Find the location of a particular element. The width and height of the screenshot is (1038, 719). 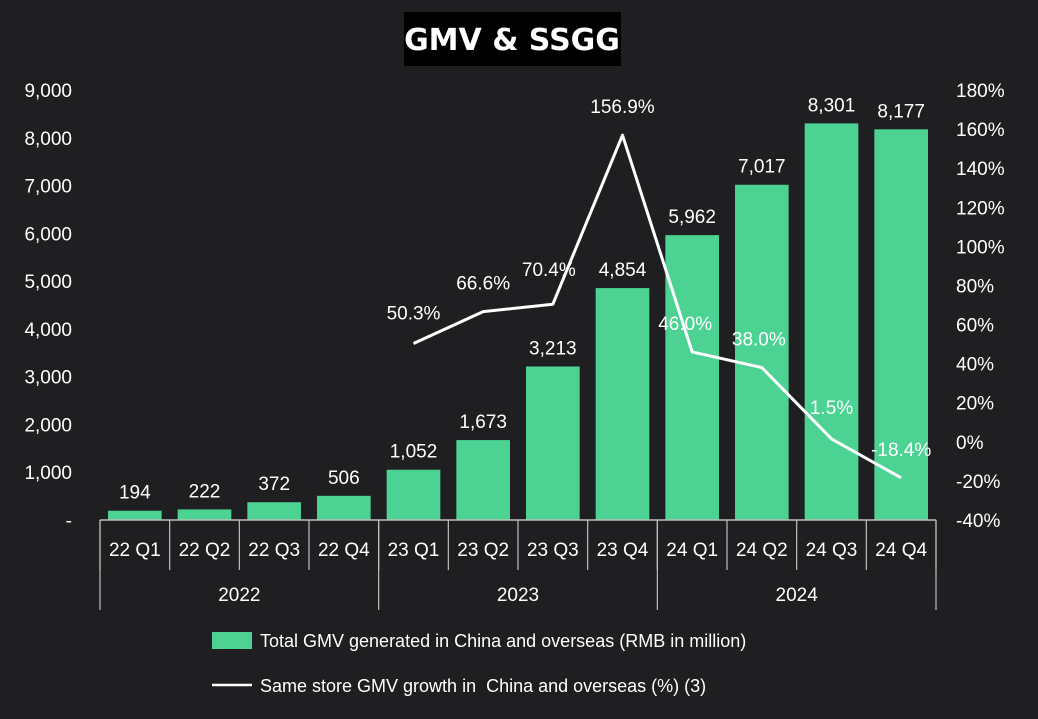

ssgg-value-label: 1.5% is located at coordinates (831, 408).